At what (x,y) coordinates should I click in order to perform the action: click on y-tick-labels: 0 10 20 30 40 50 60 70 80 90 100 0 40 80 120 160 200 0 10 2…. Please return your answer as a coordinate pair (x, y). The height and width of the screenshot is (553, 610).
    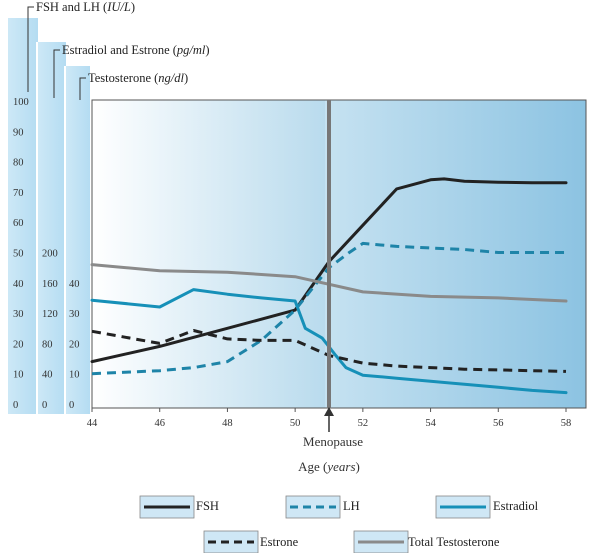
    Looking at the image, I should click on (46, 254).